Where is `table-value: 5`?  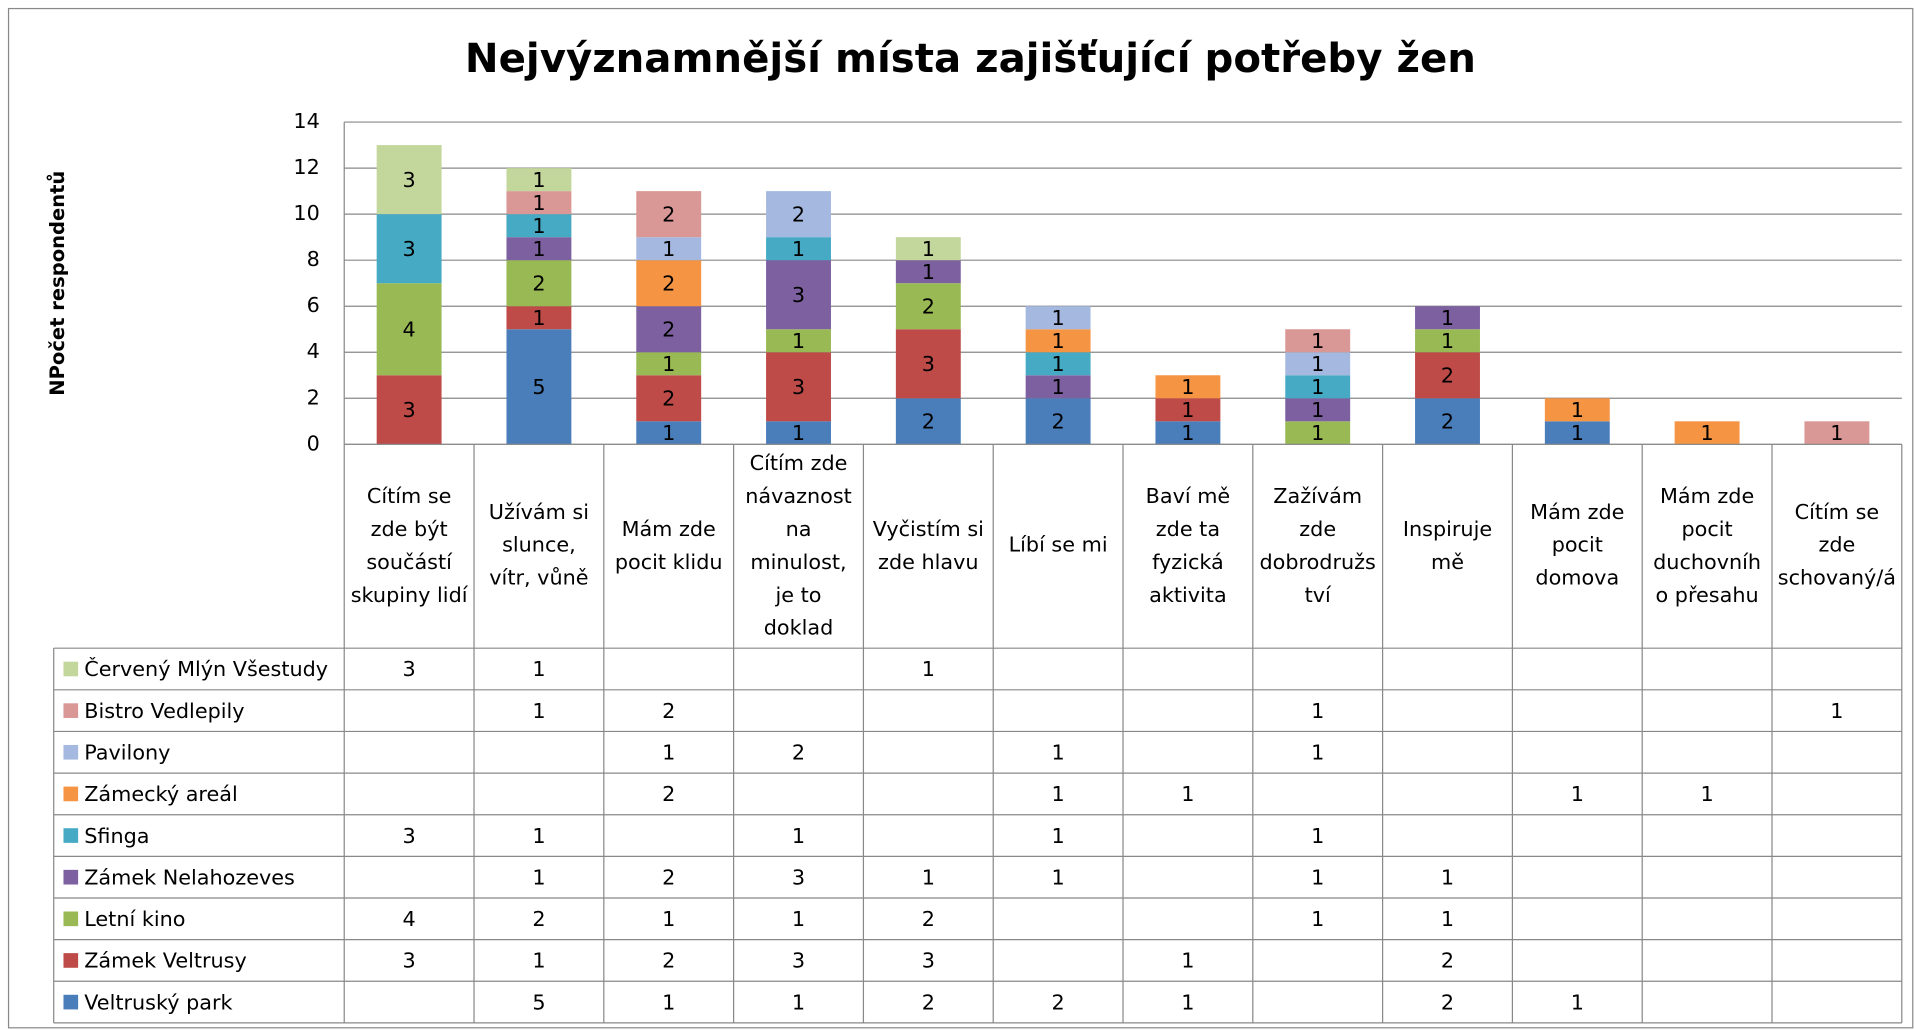 table-value: 5 is located at coordinates (538, 1002).